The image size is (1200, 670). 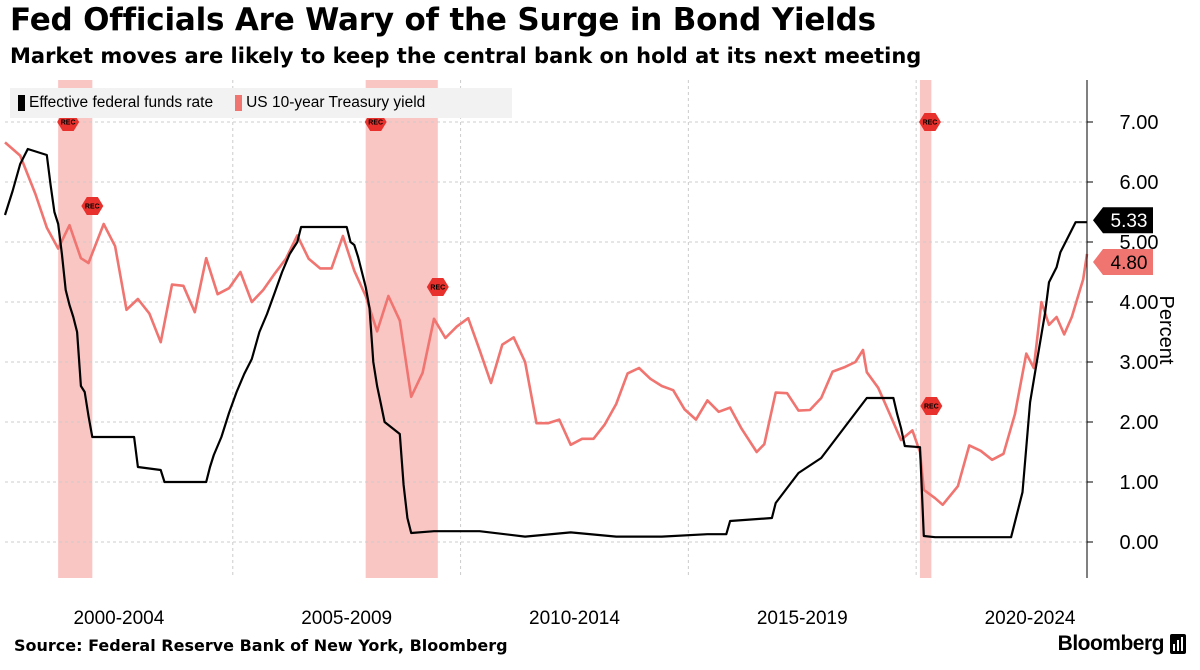 I want to click on x-tick-label-2: 2010-2014, so click(x=574, y=618).